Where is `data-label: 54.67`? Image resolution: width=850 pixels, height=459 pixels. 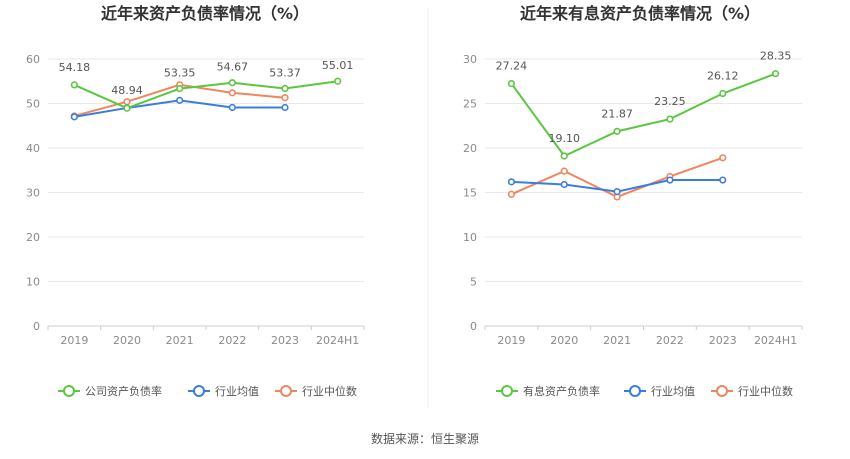 data-label: 54.67 is located at coordinates (233, 67).